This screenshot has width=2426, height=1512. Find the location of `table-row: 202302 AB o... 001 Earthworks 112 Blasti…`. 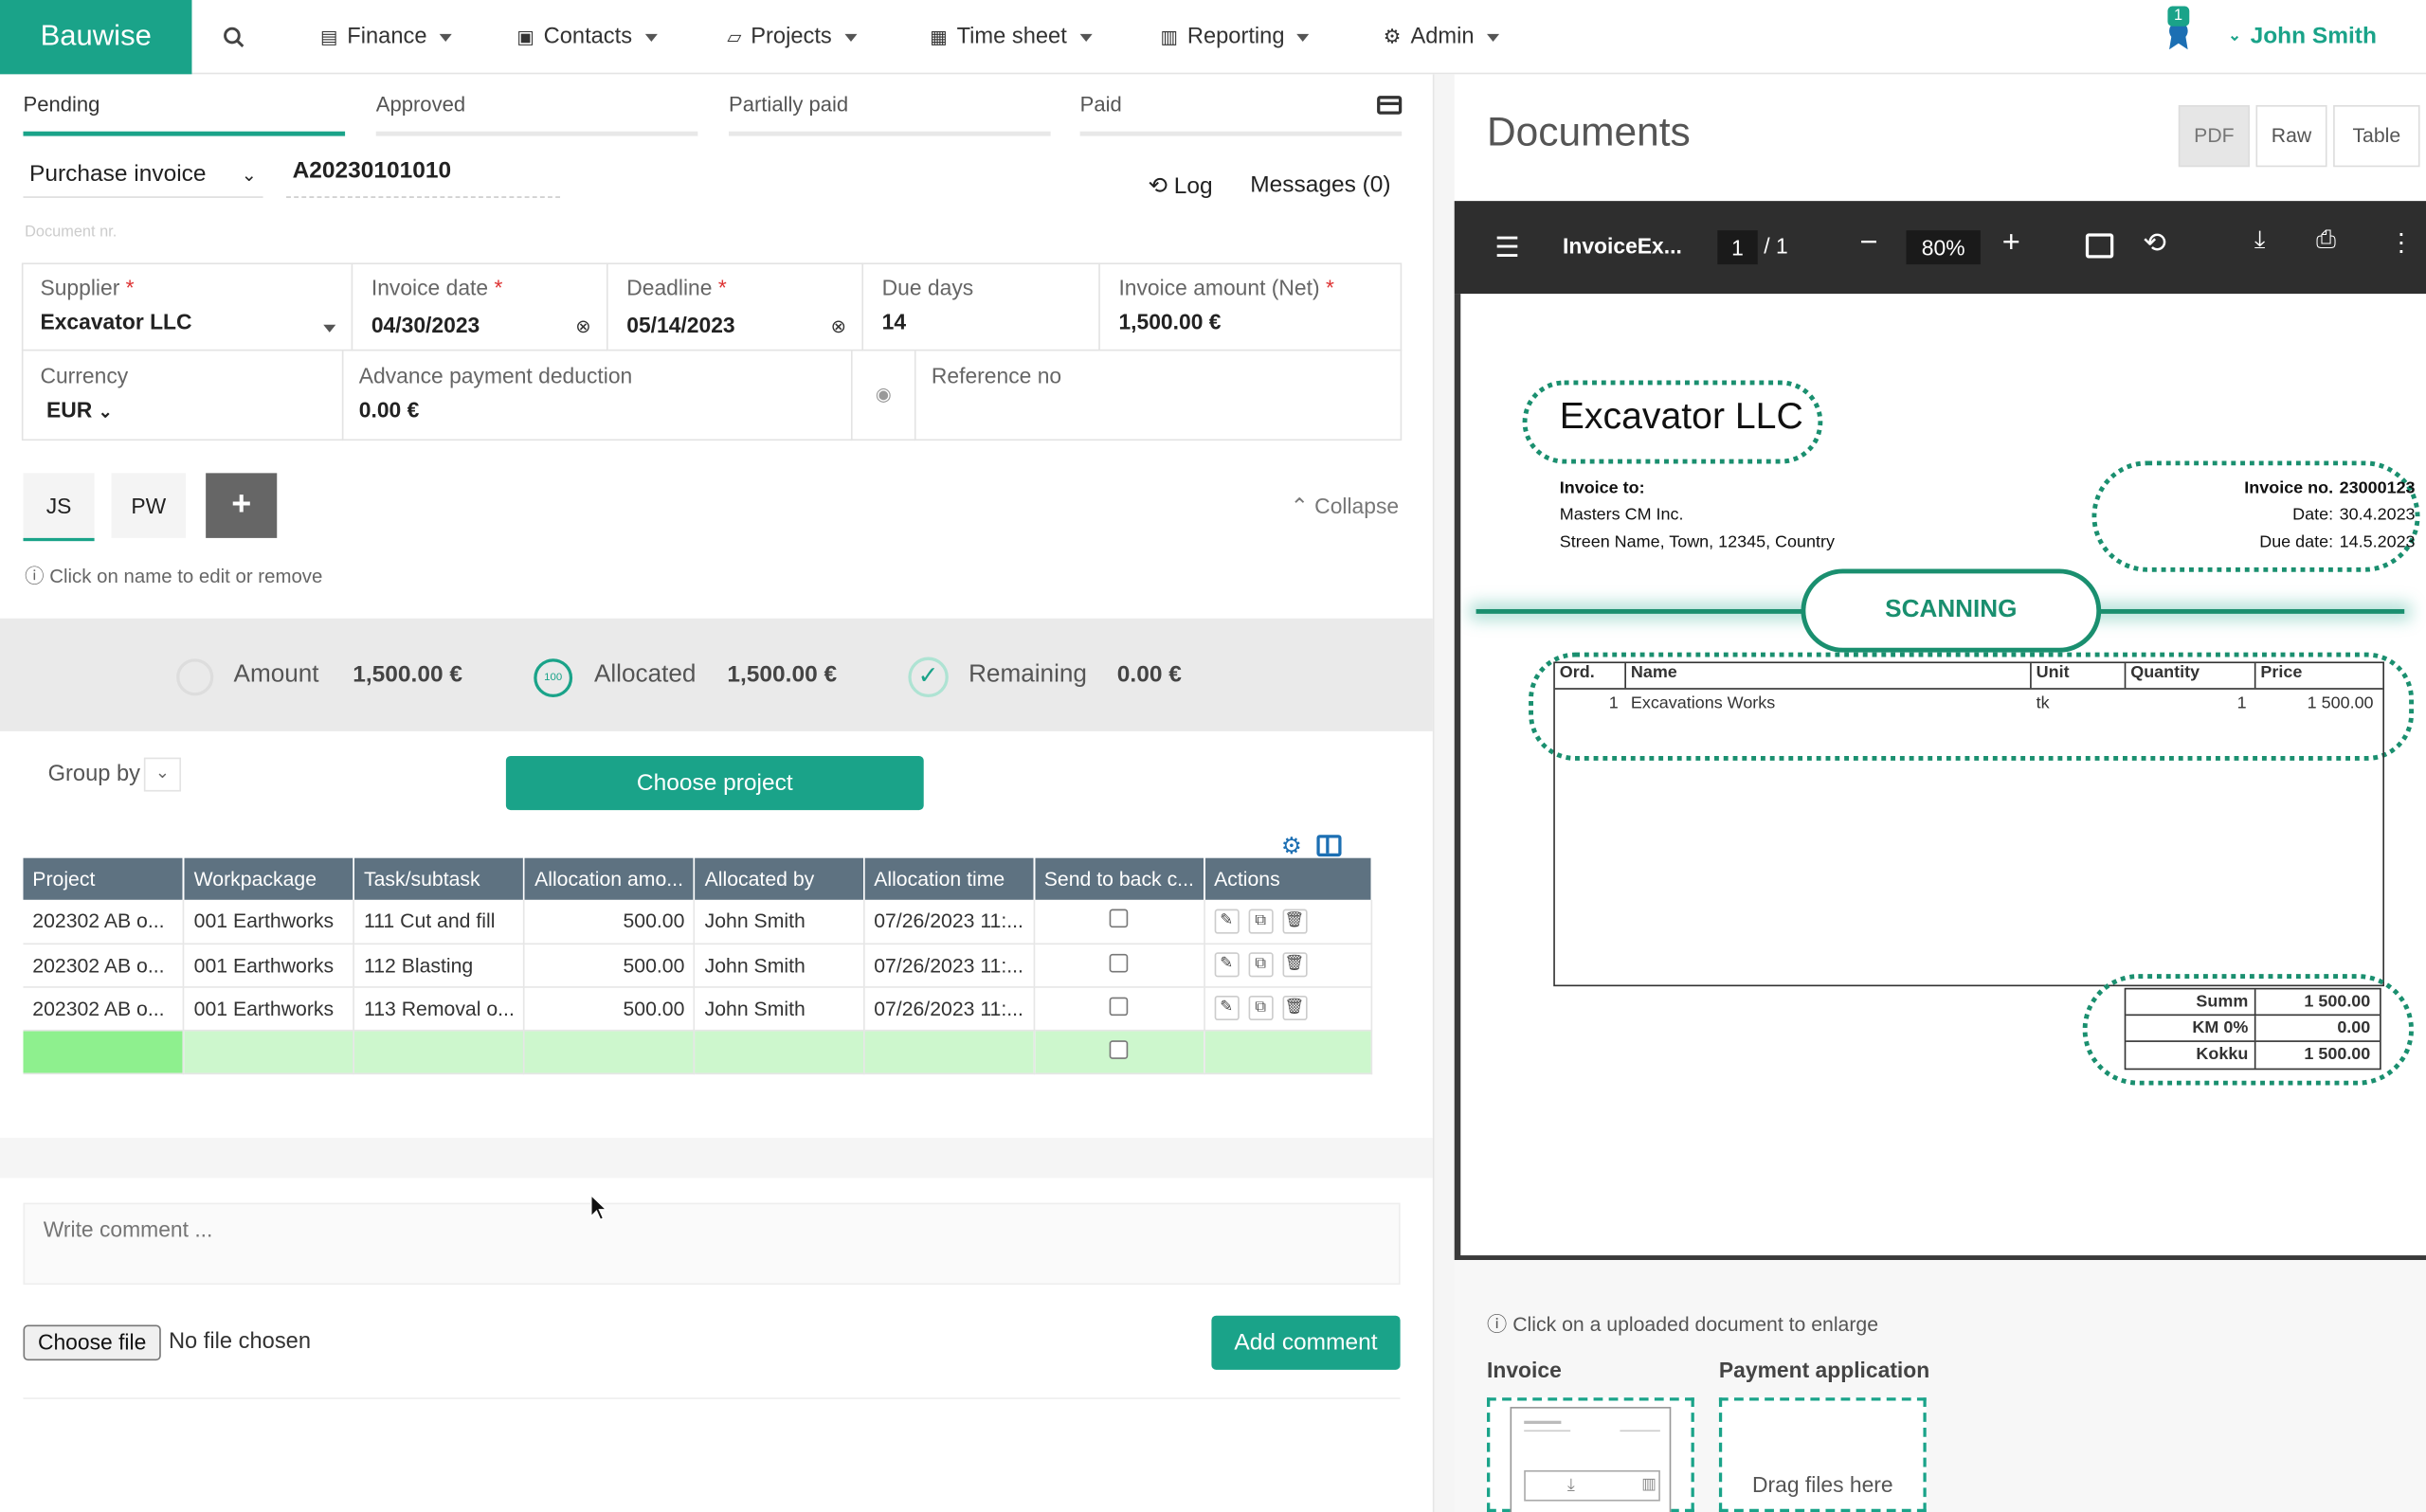

table-row: 202302 AB o... 001 Earthworks 112 Blasti… is located at coordinates (698, 965).